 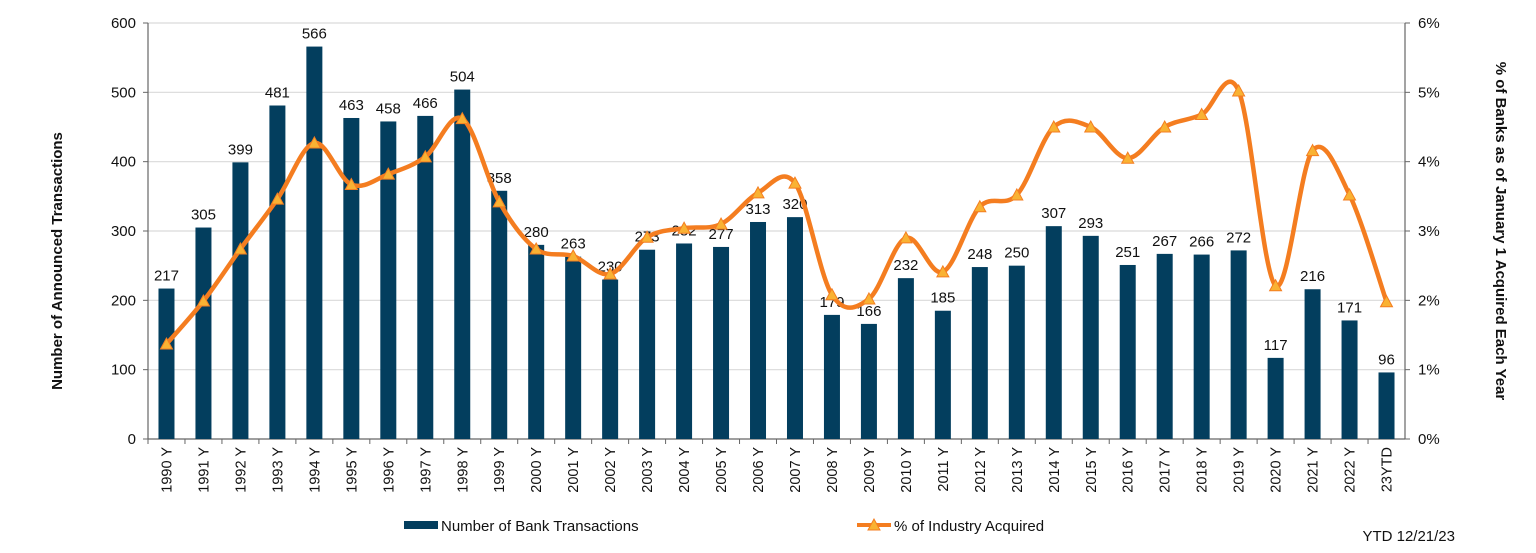 I want to click on y-tick-label: 100, so click(x=123, y=370).